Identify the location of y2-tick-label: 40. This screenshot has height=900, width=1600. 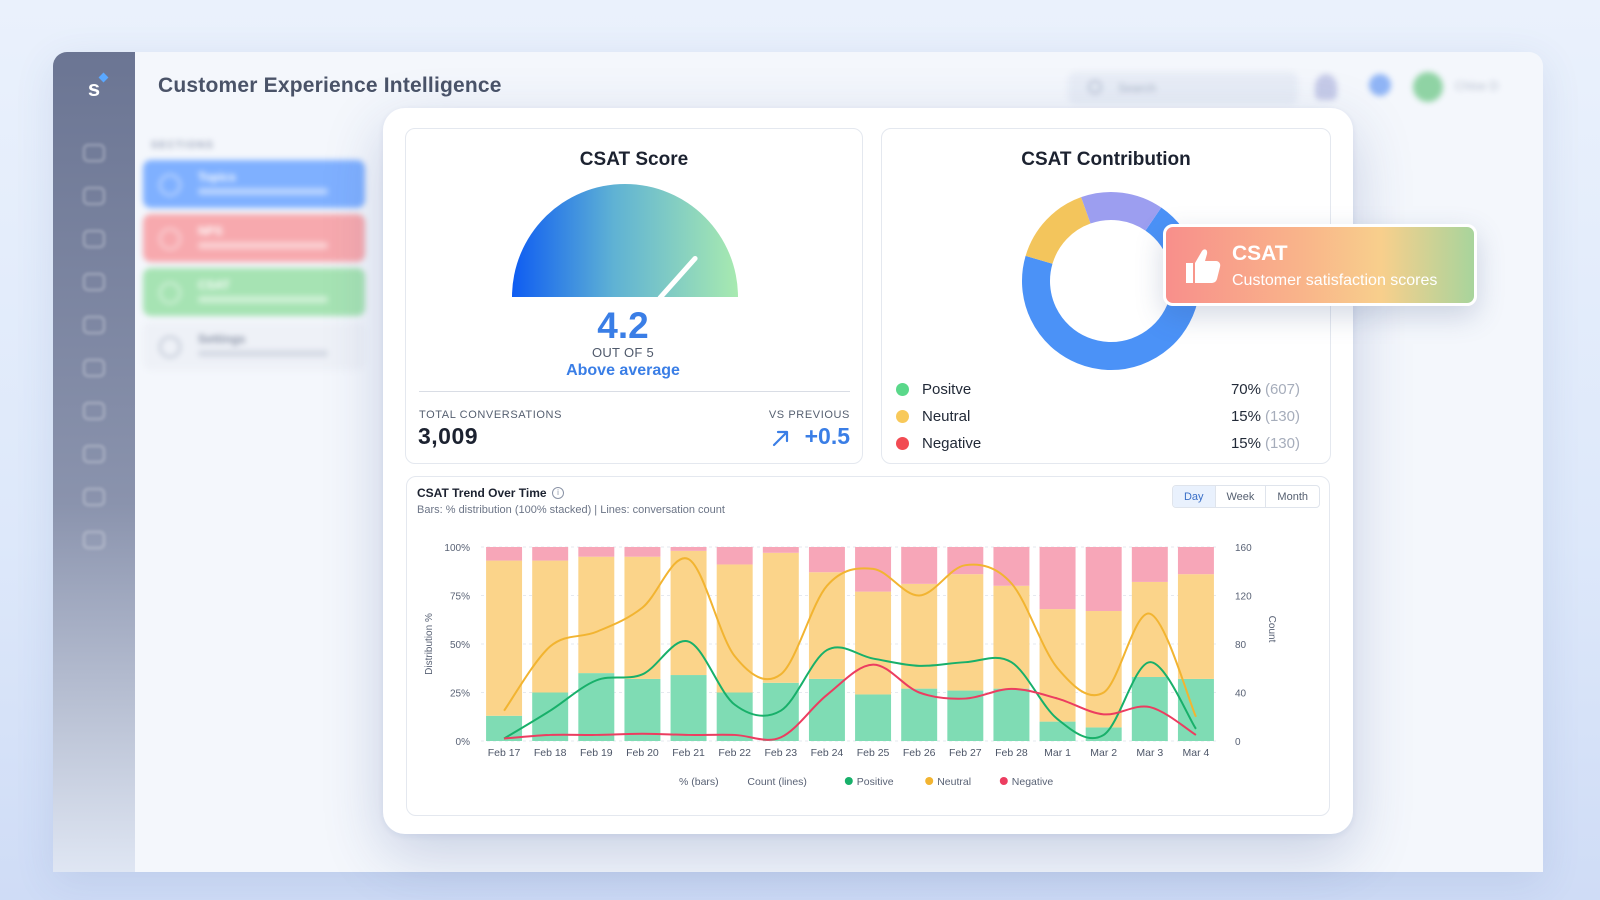
(1241, 694).